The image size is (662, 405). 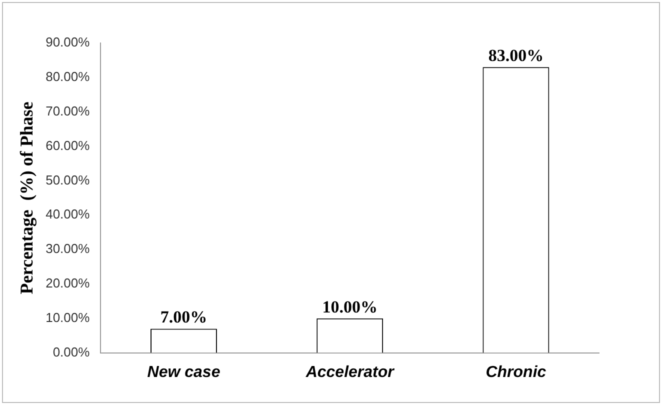 I want to click on y-axis-title: Percentage (%) of Phase, so click(x=26, y=198).